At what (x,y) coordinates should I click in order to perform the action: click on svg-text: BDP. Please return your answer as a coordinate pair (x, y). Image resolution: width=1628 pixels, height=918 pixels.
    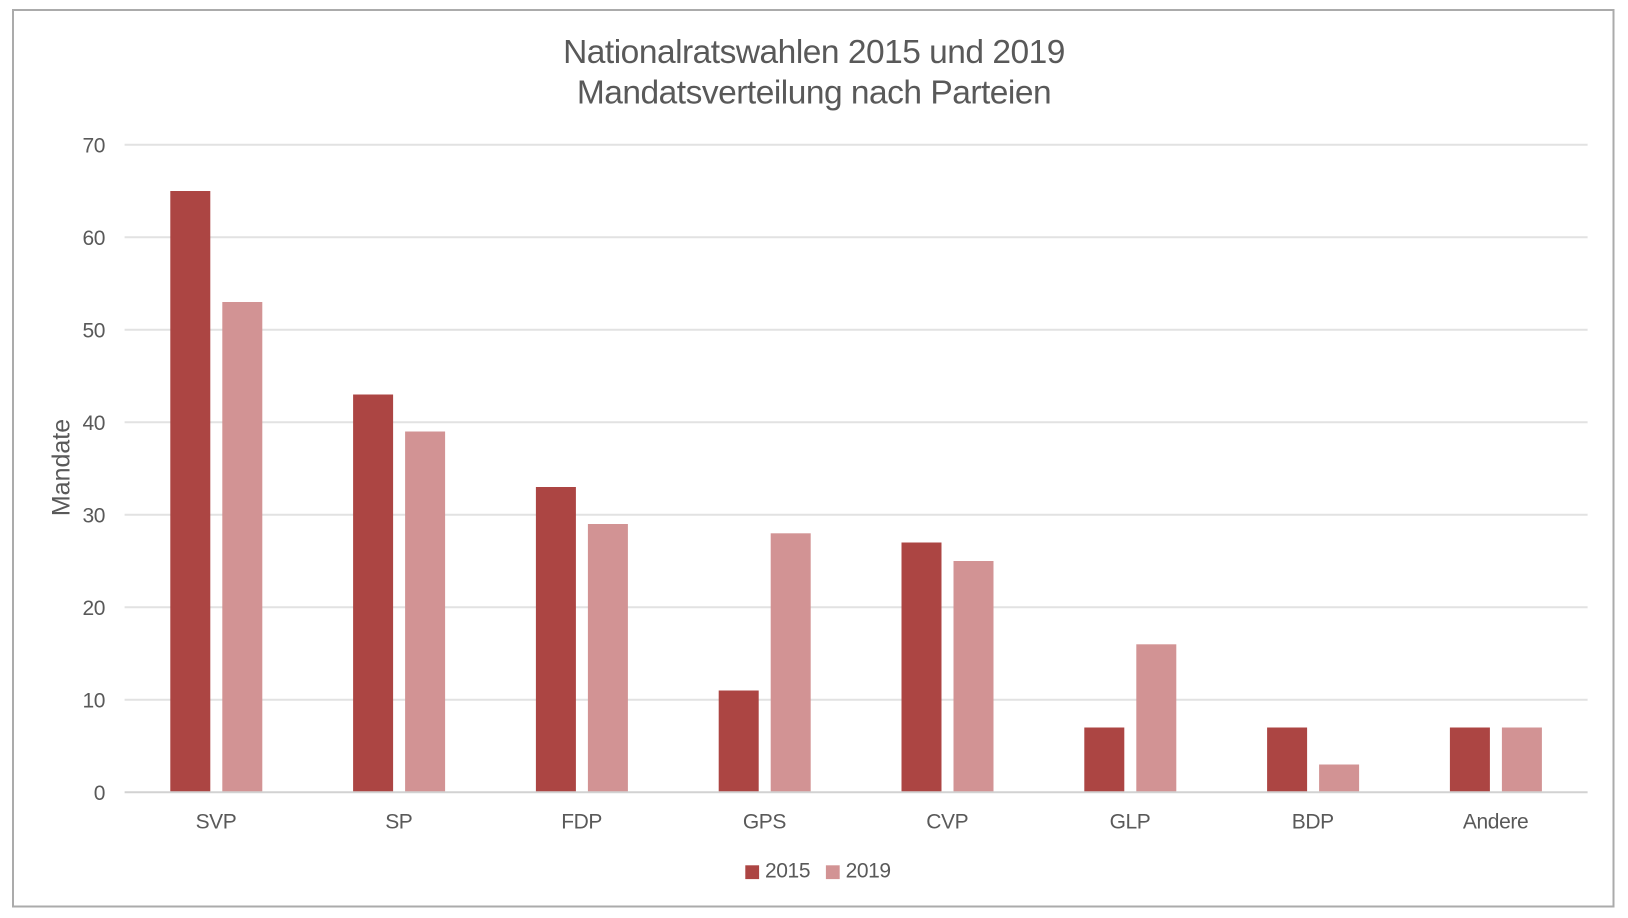
    Looking at the image, I should click on (1313, 822).